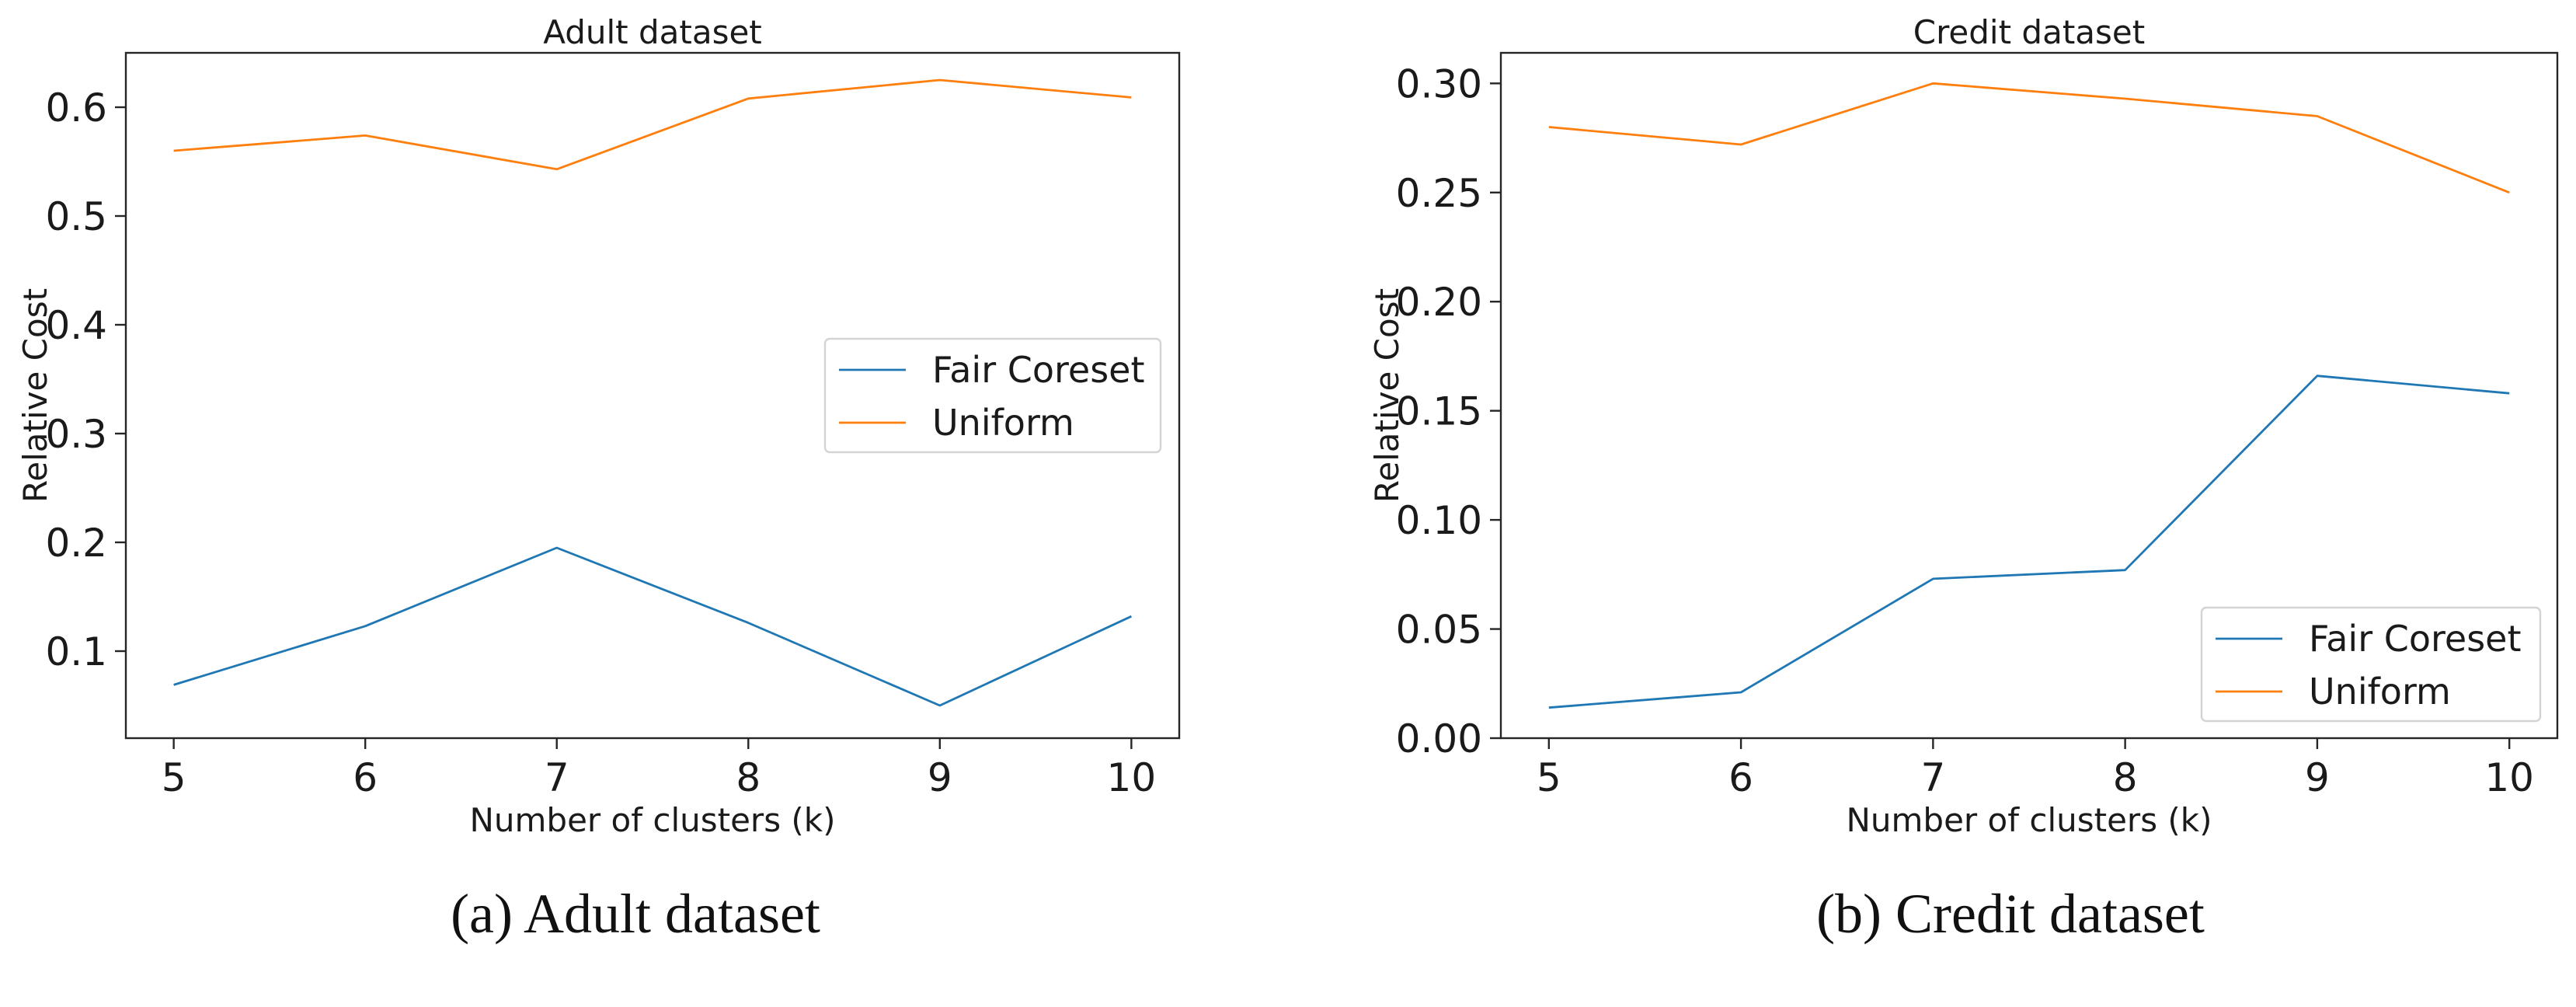  I want to click on y-tick-label: 0.00, so click(1439, 738).